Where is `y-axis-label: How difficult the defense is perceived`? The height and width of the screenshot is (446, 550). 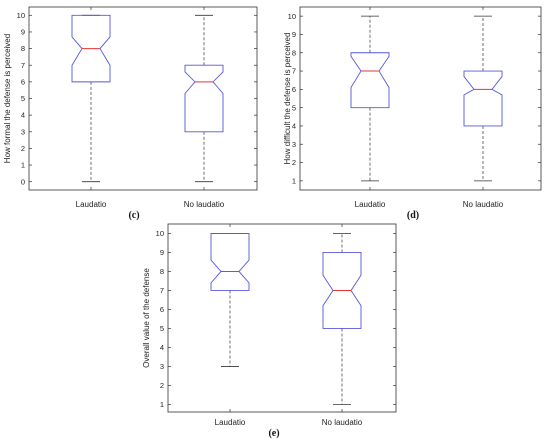 y-axis-label: How difficult the defense is perceived is located at coordinates (287, 99).